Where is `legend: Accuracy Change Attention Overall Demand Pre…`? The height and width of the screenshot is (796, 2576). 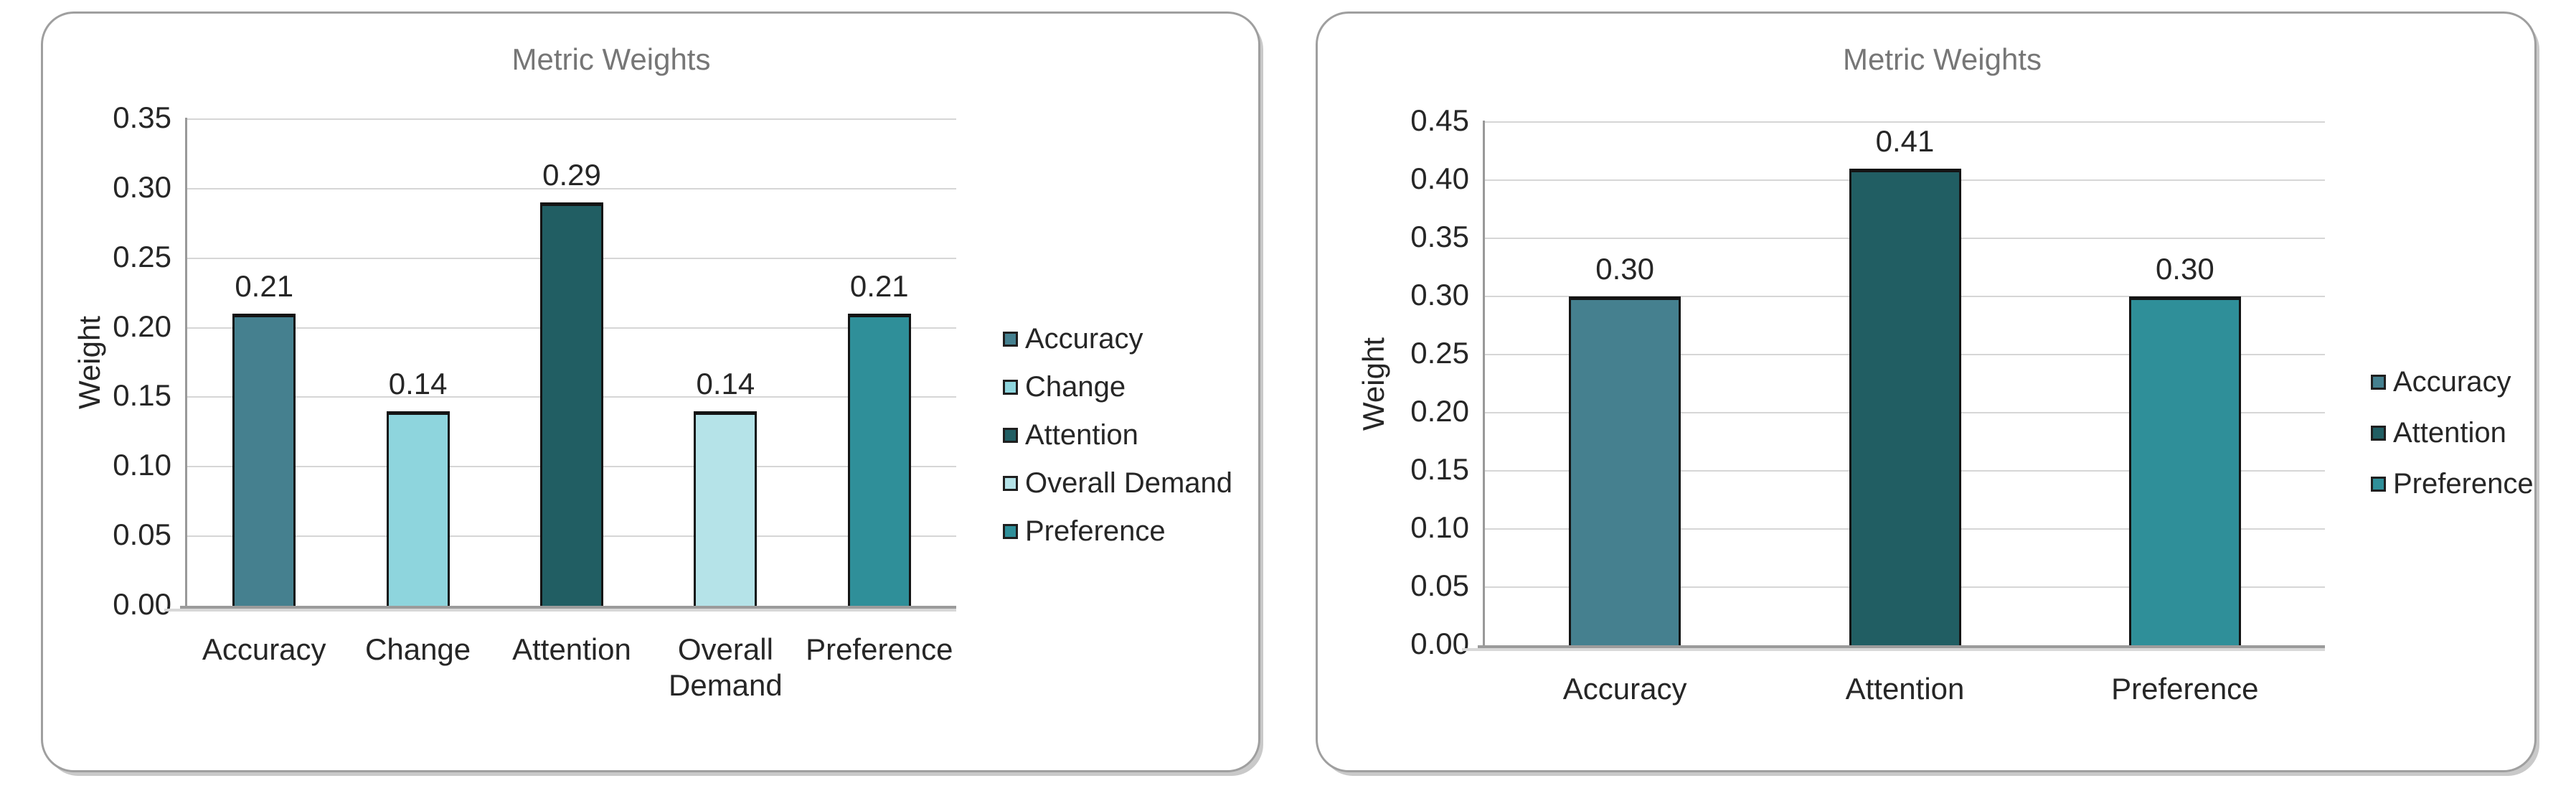 legend: Accuracy Change Attention Overall Demand Pre… is located at coordinates (1117, 435).